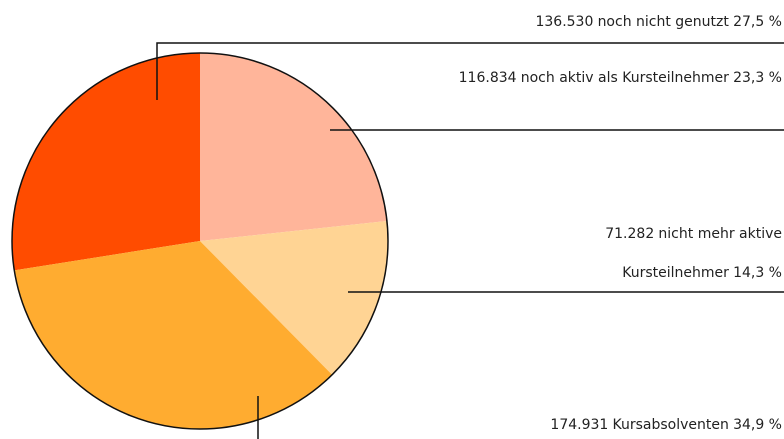 This screenshot has height=439, width=784. What do you see at coordinates (630, 233) in the screenshot?
I see `count-label: 71.282` at bounding box center [630, 233].